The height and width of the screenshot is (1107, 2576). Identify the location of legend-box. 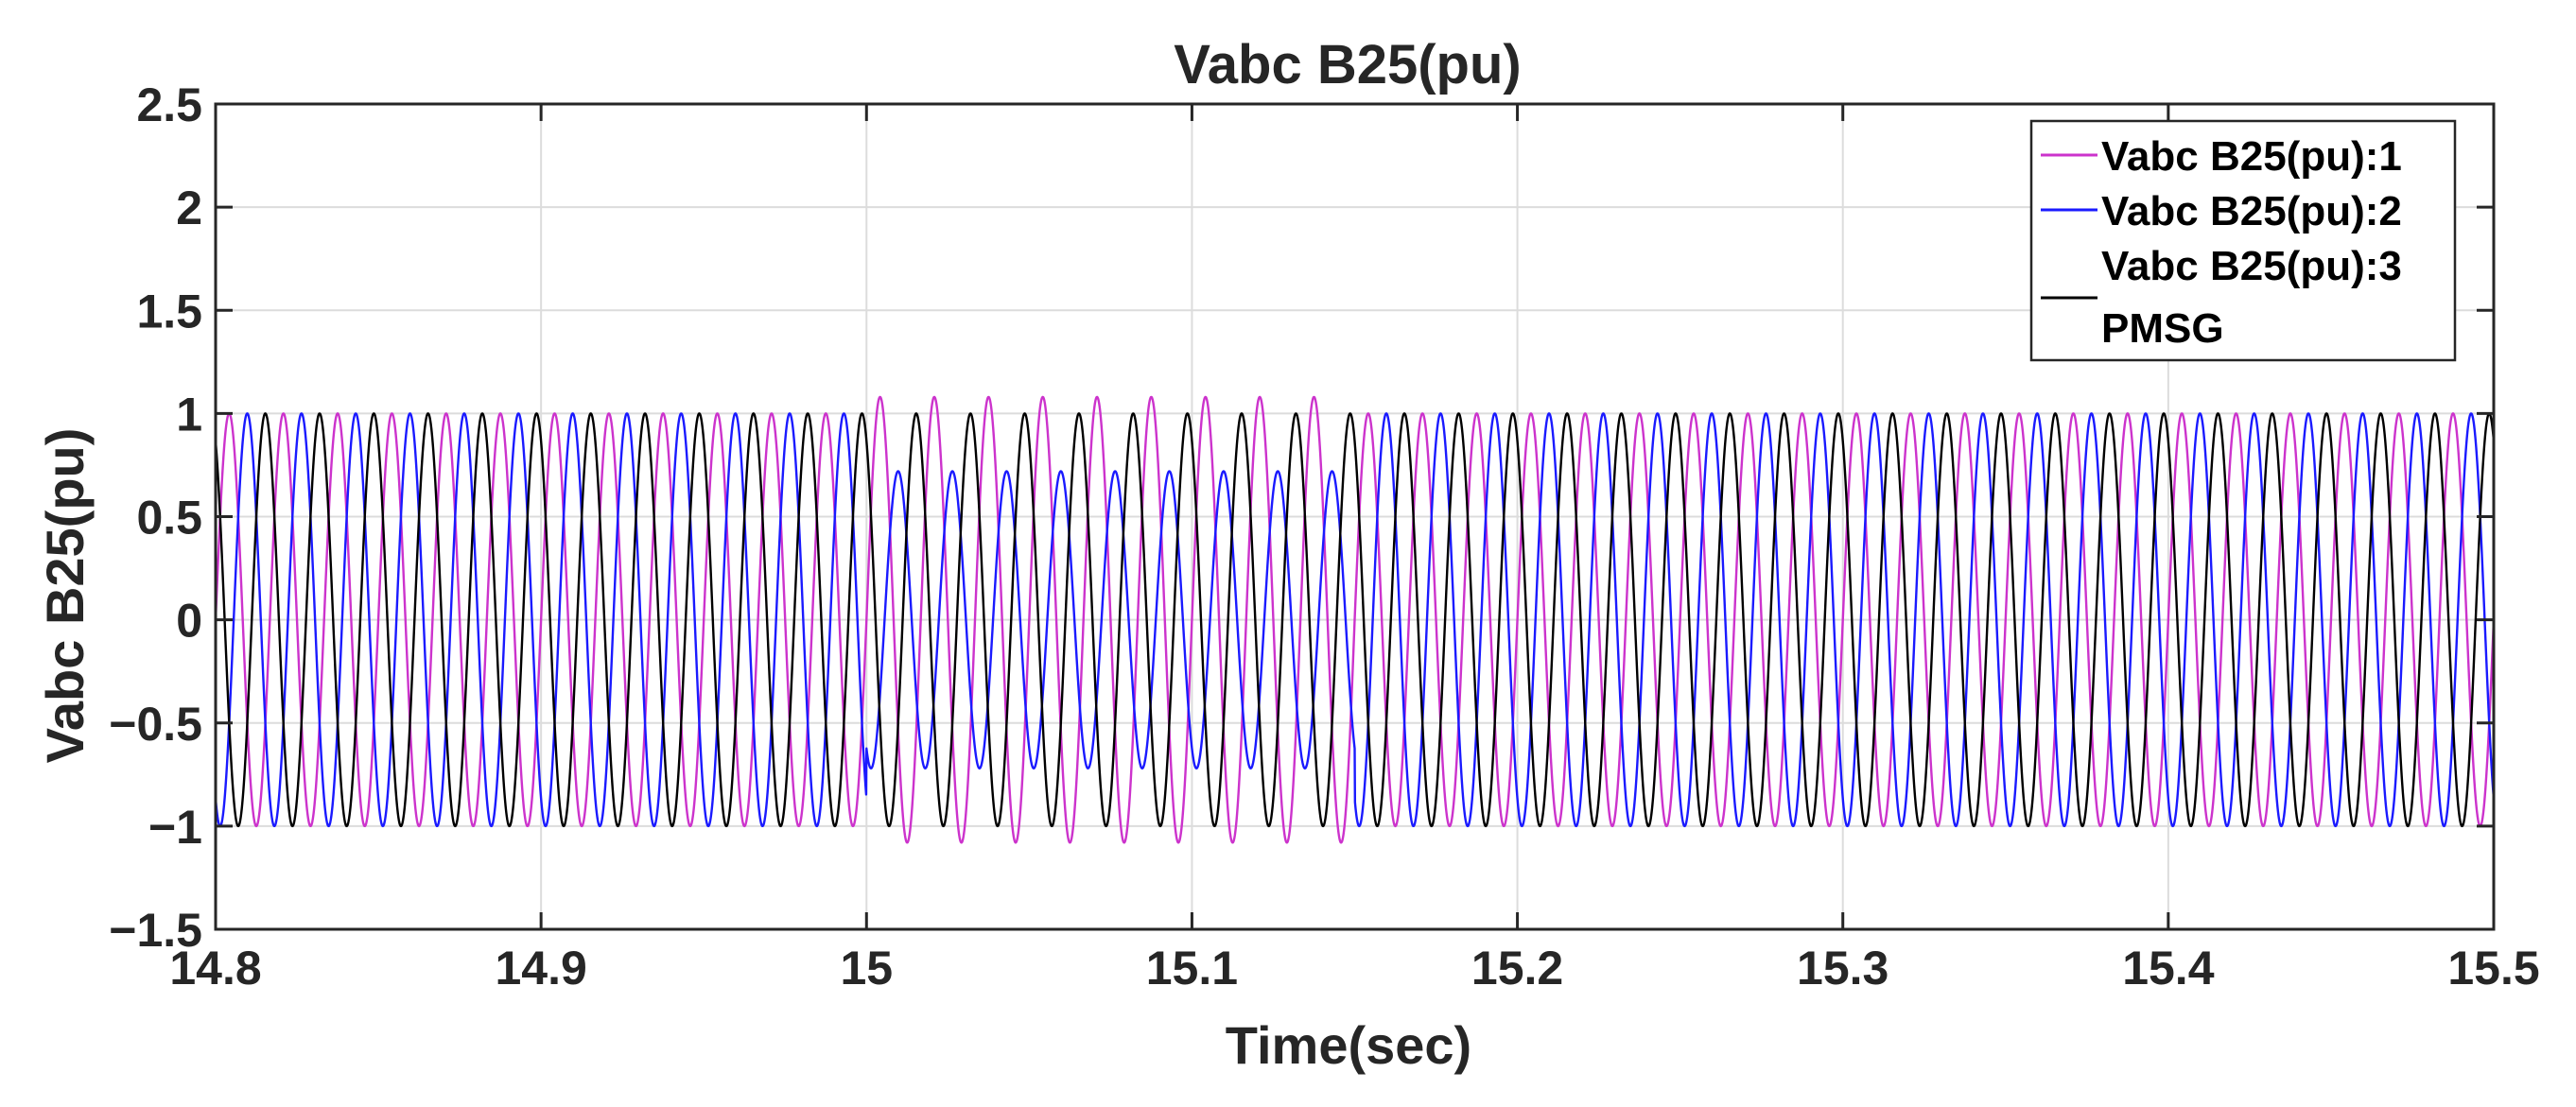
(2243, 240).